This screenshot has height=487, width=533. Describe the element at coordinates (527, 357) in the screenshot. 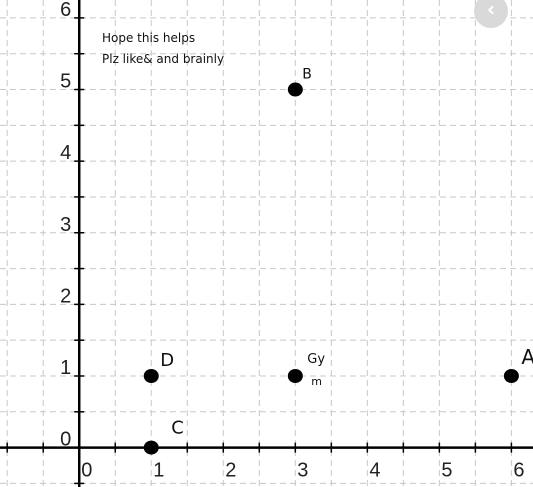

I see `point-label: A` at that location.